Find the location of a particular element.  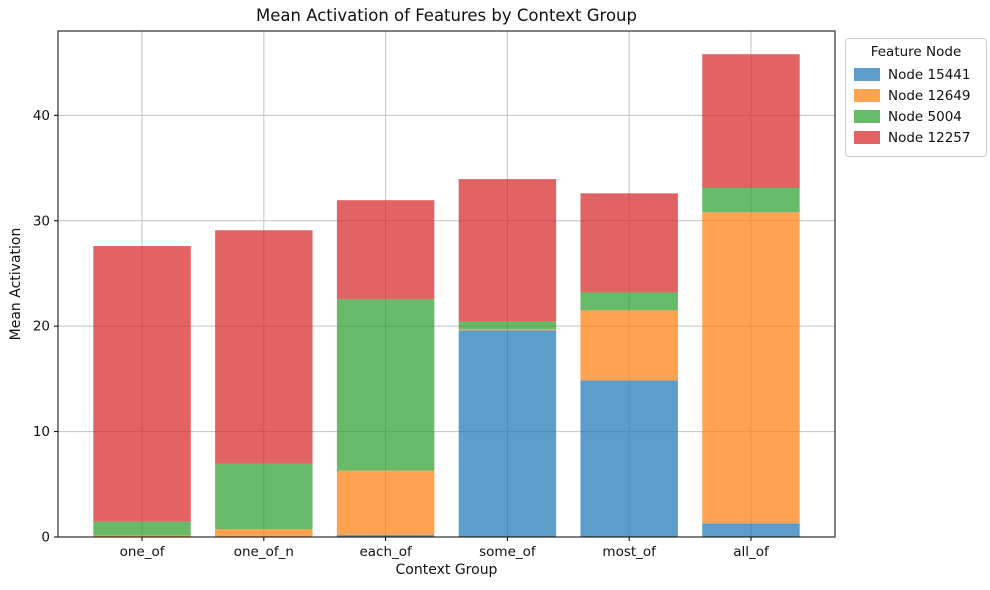

legend-entry-node-12649: Node 12649 is located at coordinates (916, 95).